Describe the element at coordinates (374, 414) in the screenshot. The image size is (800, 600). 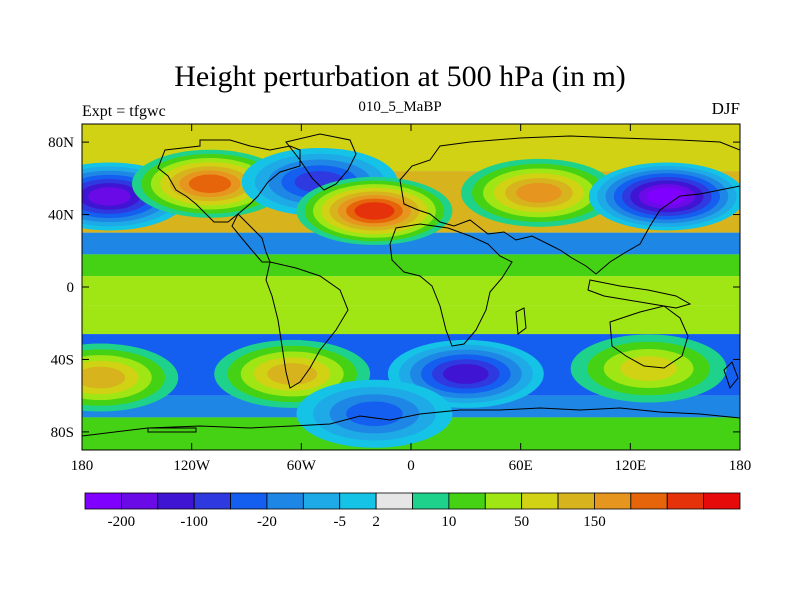
I see `southern-ocean-low-contour` at that location.